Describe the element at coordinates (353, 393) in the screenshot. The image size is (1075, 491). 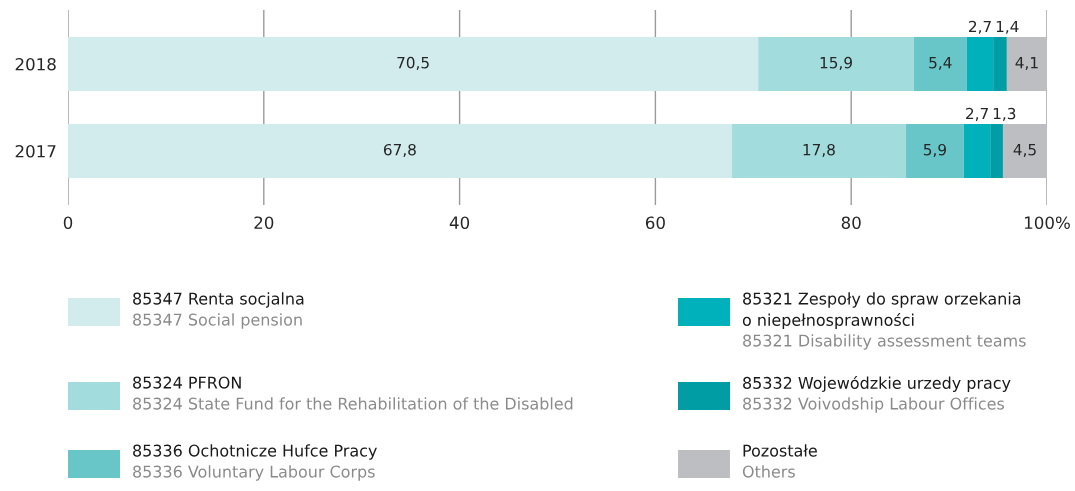
I see `legend-label: 85324 PFRON 85324 State Fund for the Rehabilitation of the Disabled` at that location.